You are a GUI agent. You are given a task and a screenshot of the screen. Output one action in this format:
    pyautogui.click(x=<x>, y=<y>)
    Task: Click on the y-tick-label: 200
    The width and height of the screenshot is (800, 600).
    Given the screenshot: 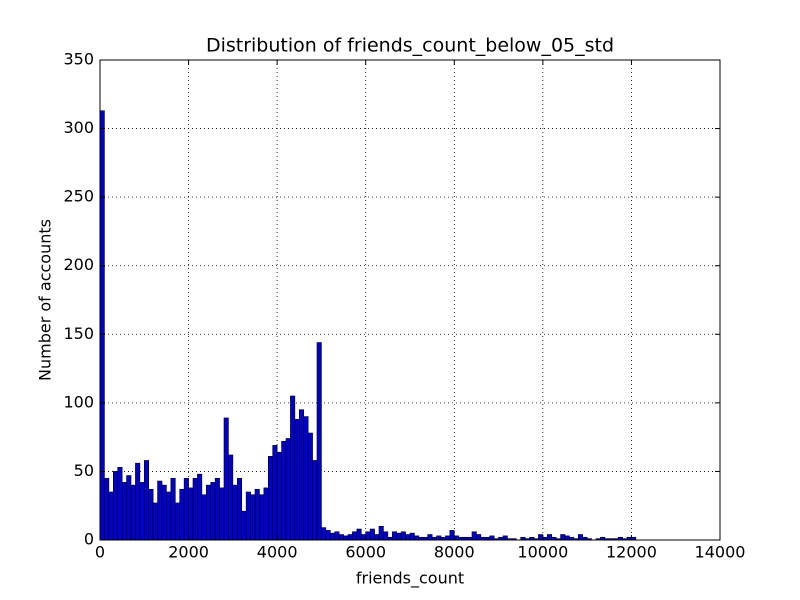 What is the action you would take?
    pyautogui.click(x=78, y=264)
    